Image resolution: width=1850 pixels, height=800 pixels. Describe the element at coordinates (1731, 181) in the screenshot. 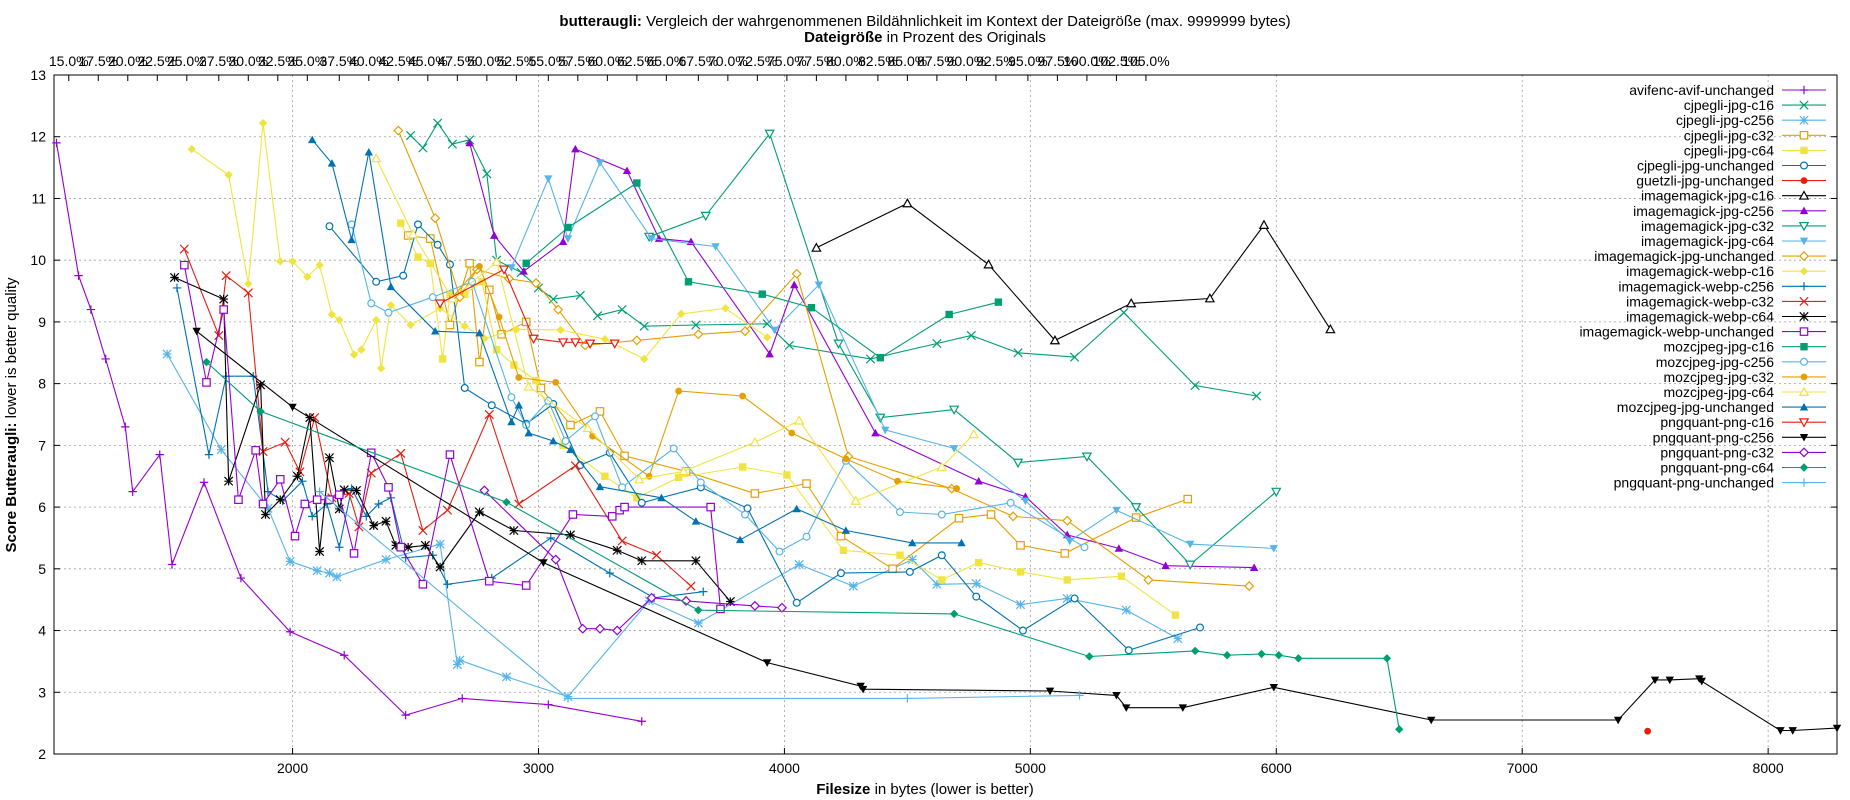

I see `legend-entry: guetzli-jpg-unchanged` at that location.